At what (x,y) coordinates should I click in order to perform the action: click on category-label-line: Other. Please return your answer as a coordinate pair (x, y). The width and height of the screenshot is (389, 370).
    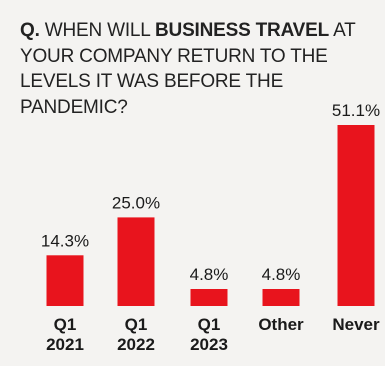
    Looking at the image, I should click on (281, 324).